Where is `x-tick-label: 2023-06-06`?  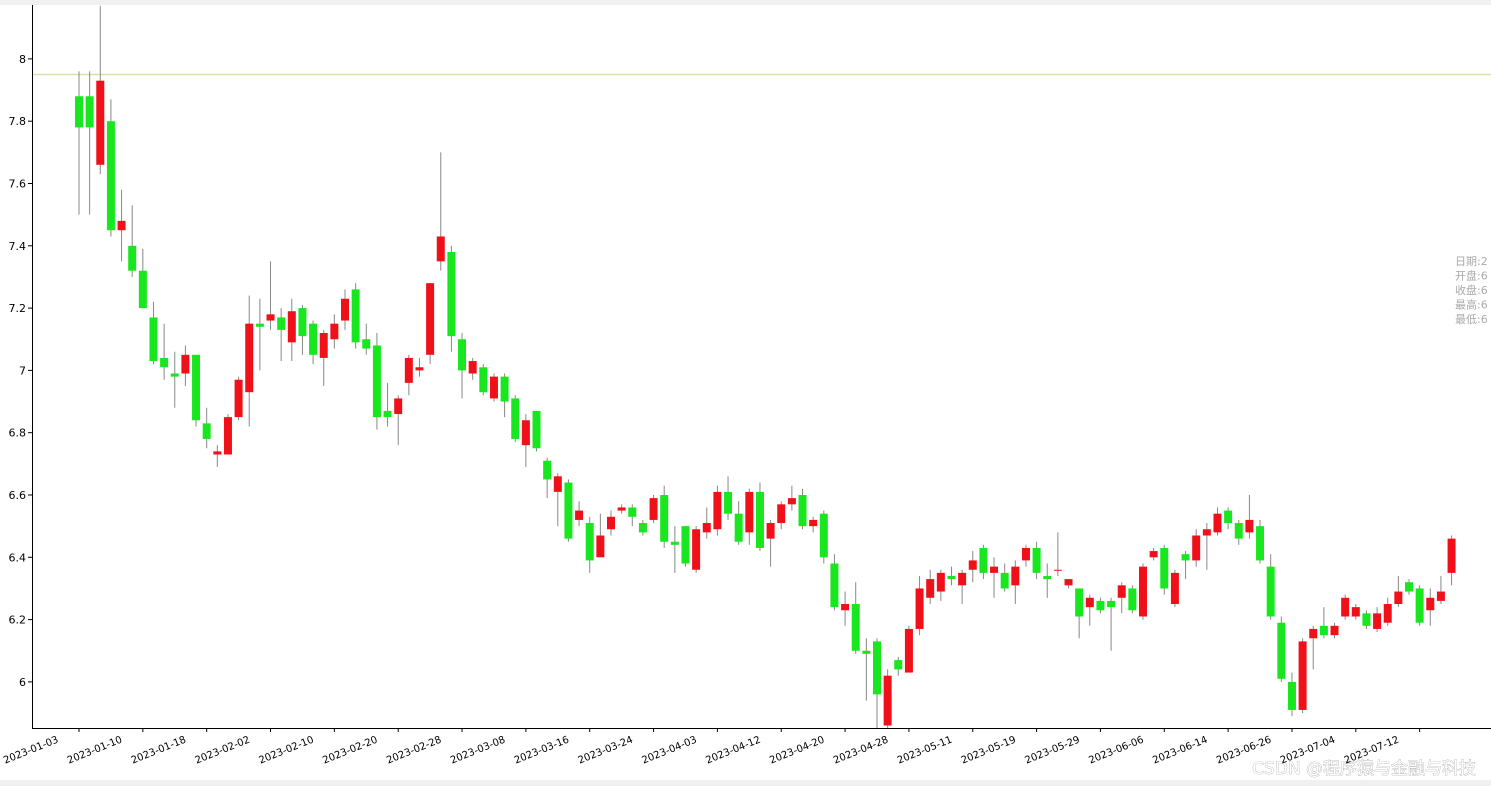
x-tick-label: 2023-06-06 is located at coordinates (1116, 751).